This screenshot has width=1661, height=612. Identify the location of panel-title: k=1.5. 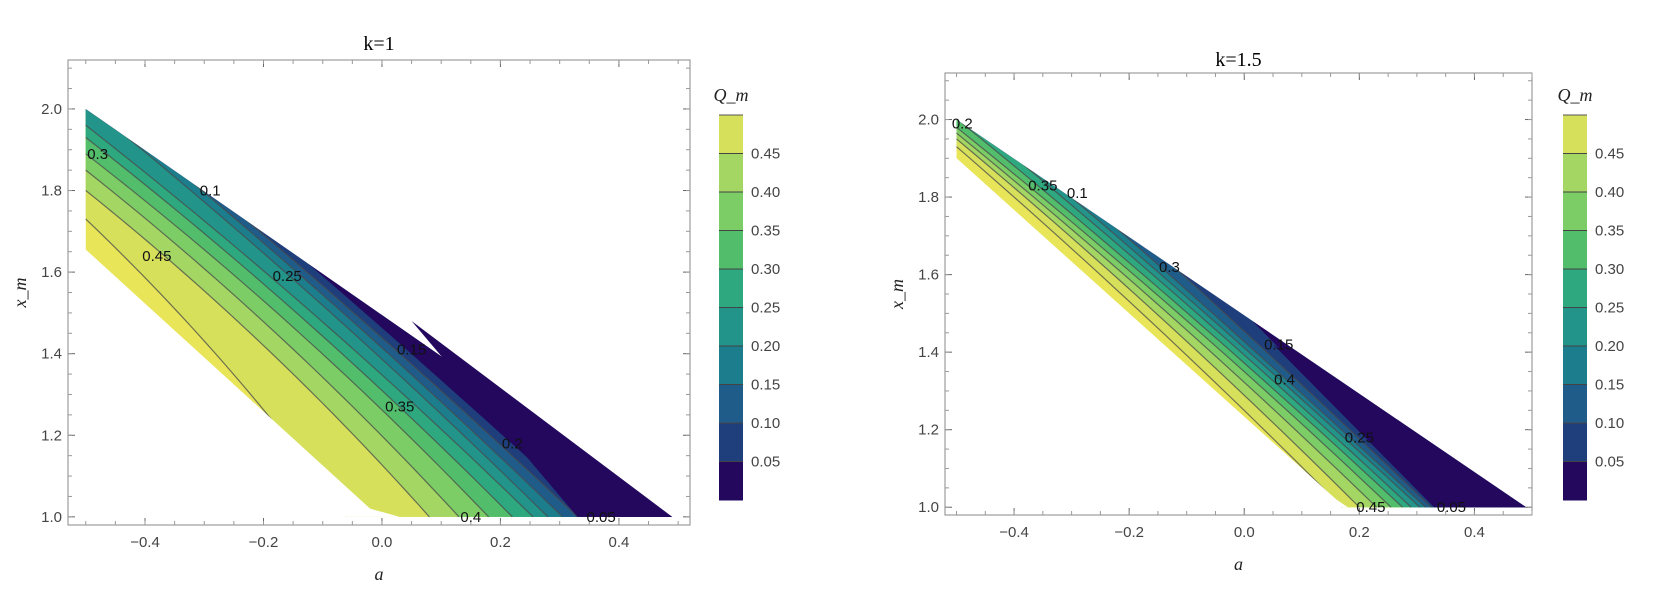
(1238, 60).